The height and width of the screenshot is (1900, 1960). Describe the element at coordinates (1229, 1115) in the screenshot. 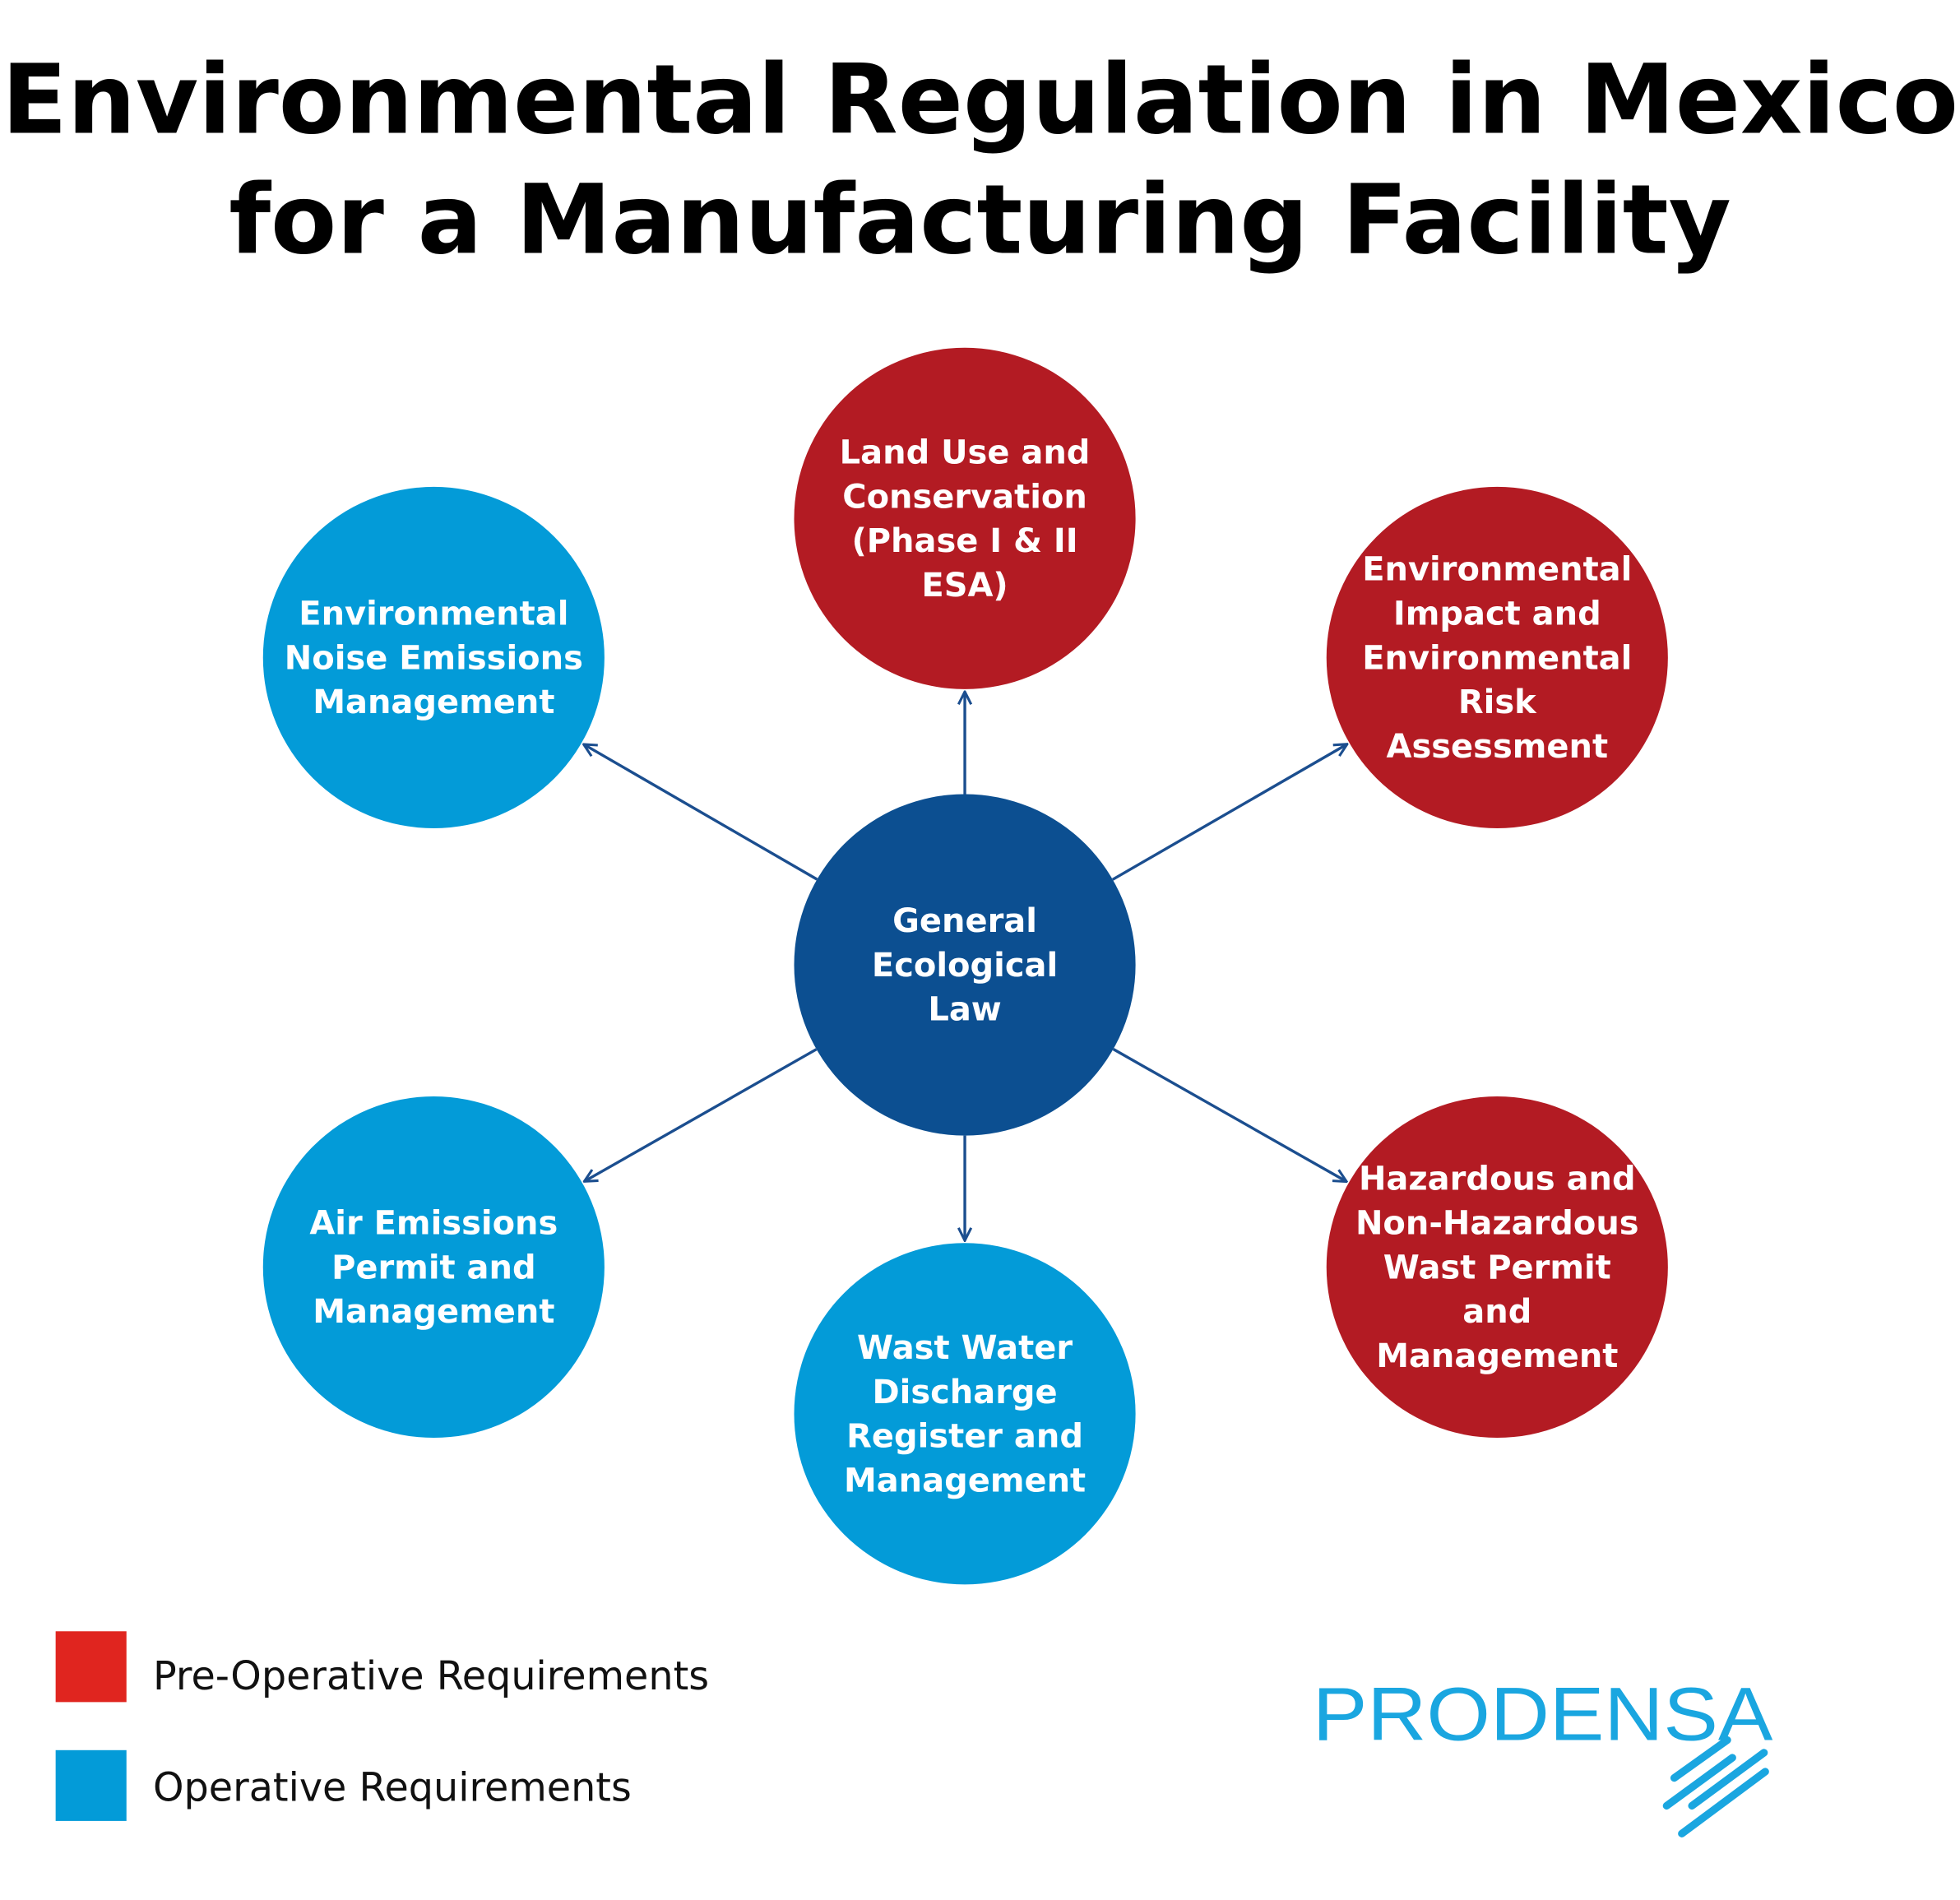

I see `arrow-to-hazardous-waste` at that location.